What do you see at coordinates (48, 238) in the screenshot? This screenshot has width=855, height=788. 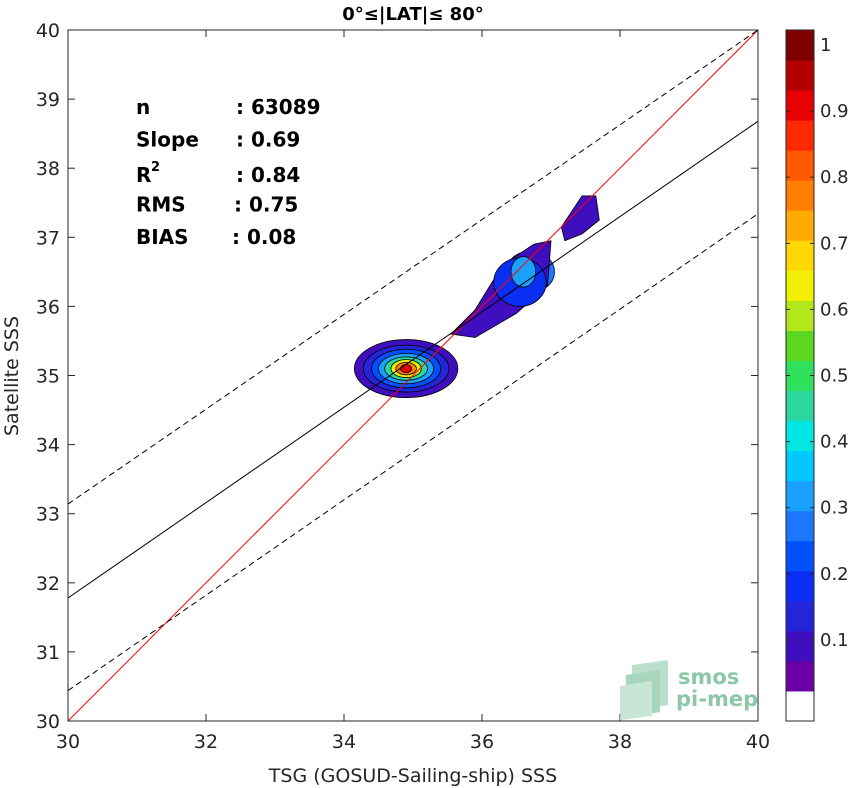 I see `y-tick-label: 37` at bounding box center [48, 238].